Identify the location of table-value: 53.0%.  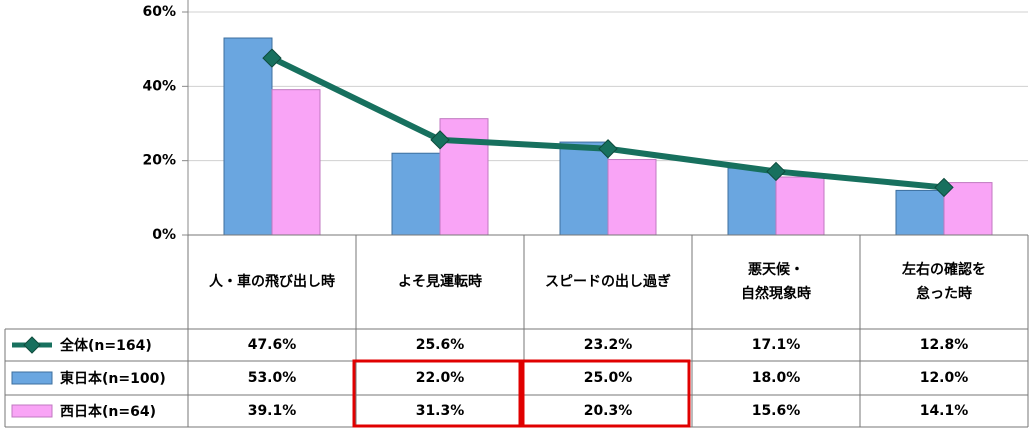
(272, 378).